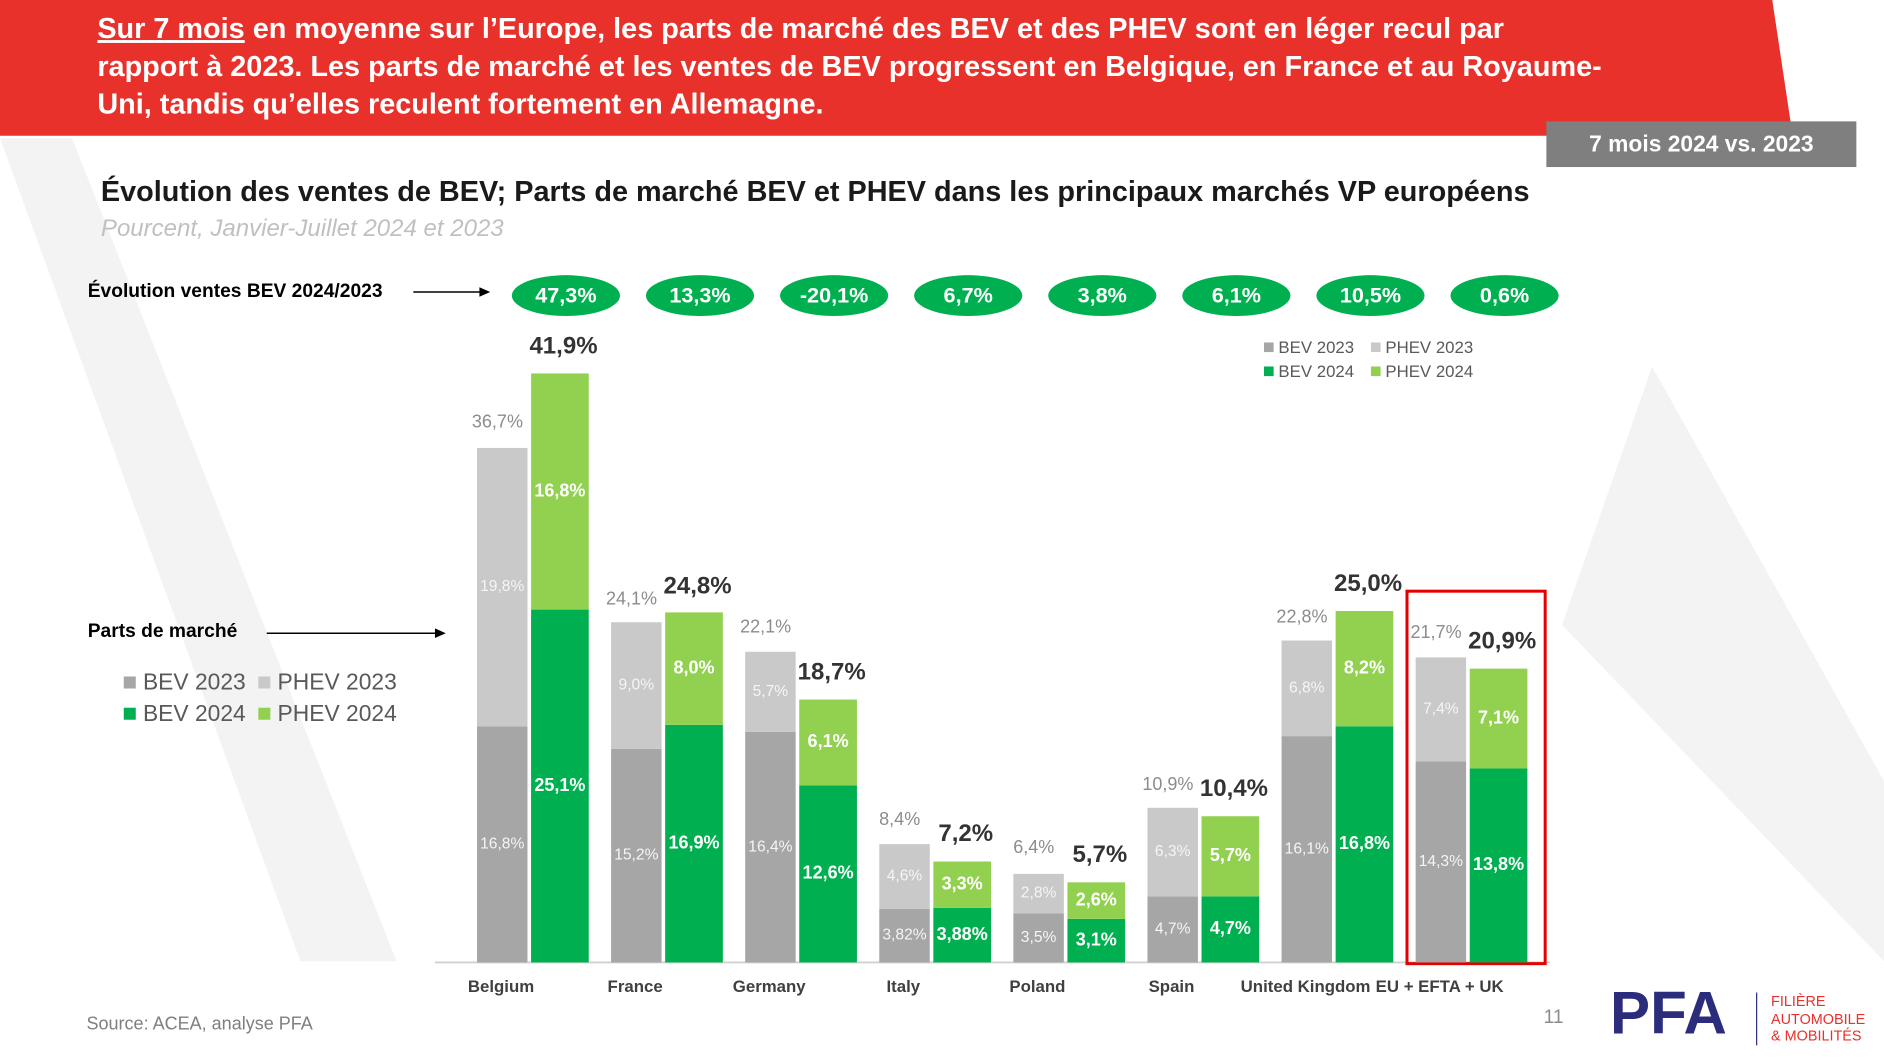 The image size is (1884, 1064). I want to click on x-tick-label: EU + EFTA + UK, so click(1440, 986).